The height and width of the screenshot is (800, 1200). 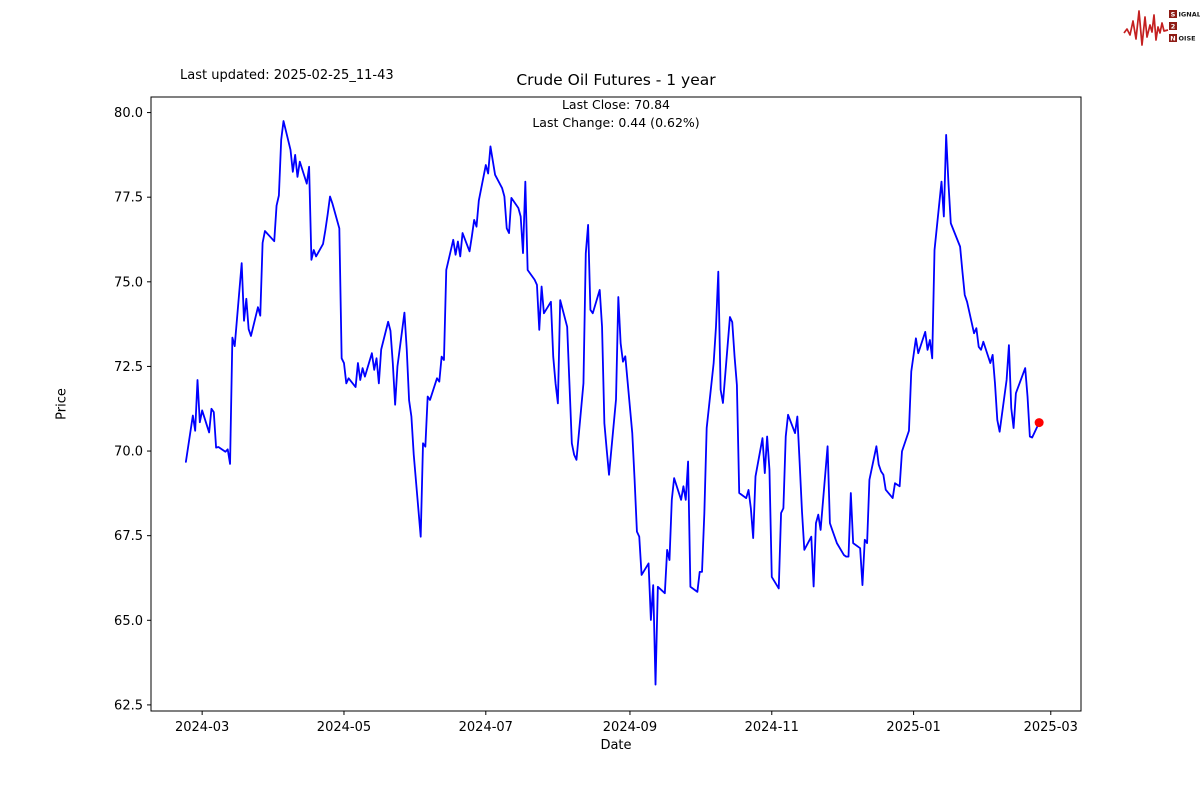 I want to click on x-tick-label: 2024-07, so click(x=486, y=727).